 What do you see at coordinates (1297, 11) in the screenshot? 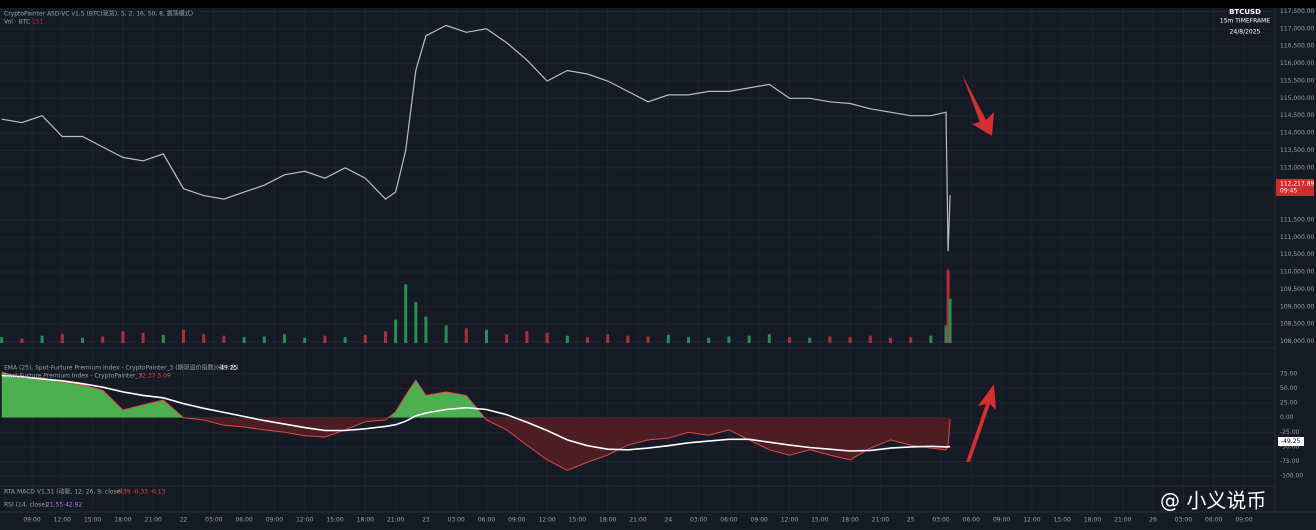
I see `y-tick-label: 117,500.00` at bounding box center [1297, 11].